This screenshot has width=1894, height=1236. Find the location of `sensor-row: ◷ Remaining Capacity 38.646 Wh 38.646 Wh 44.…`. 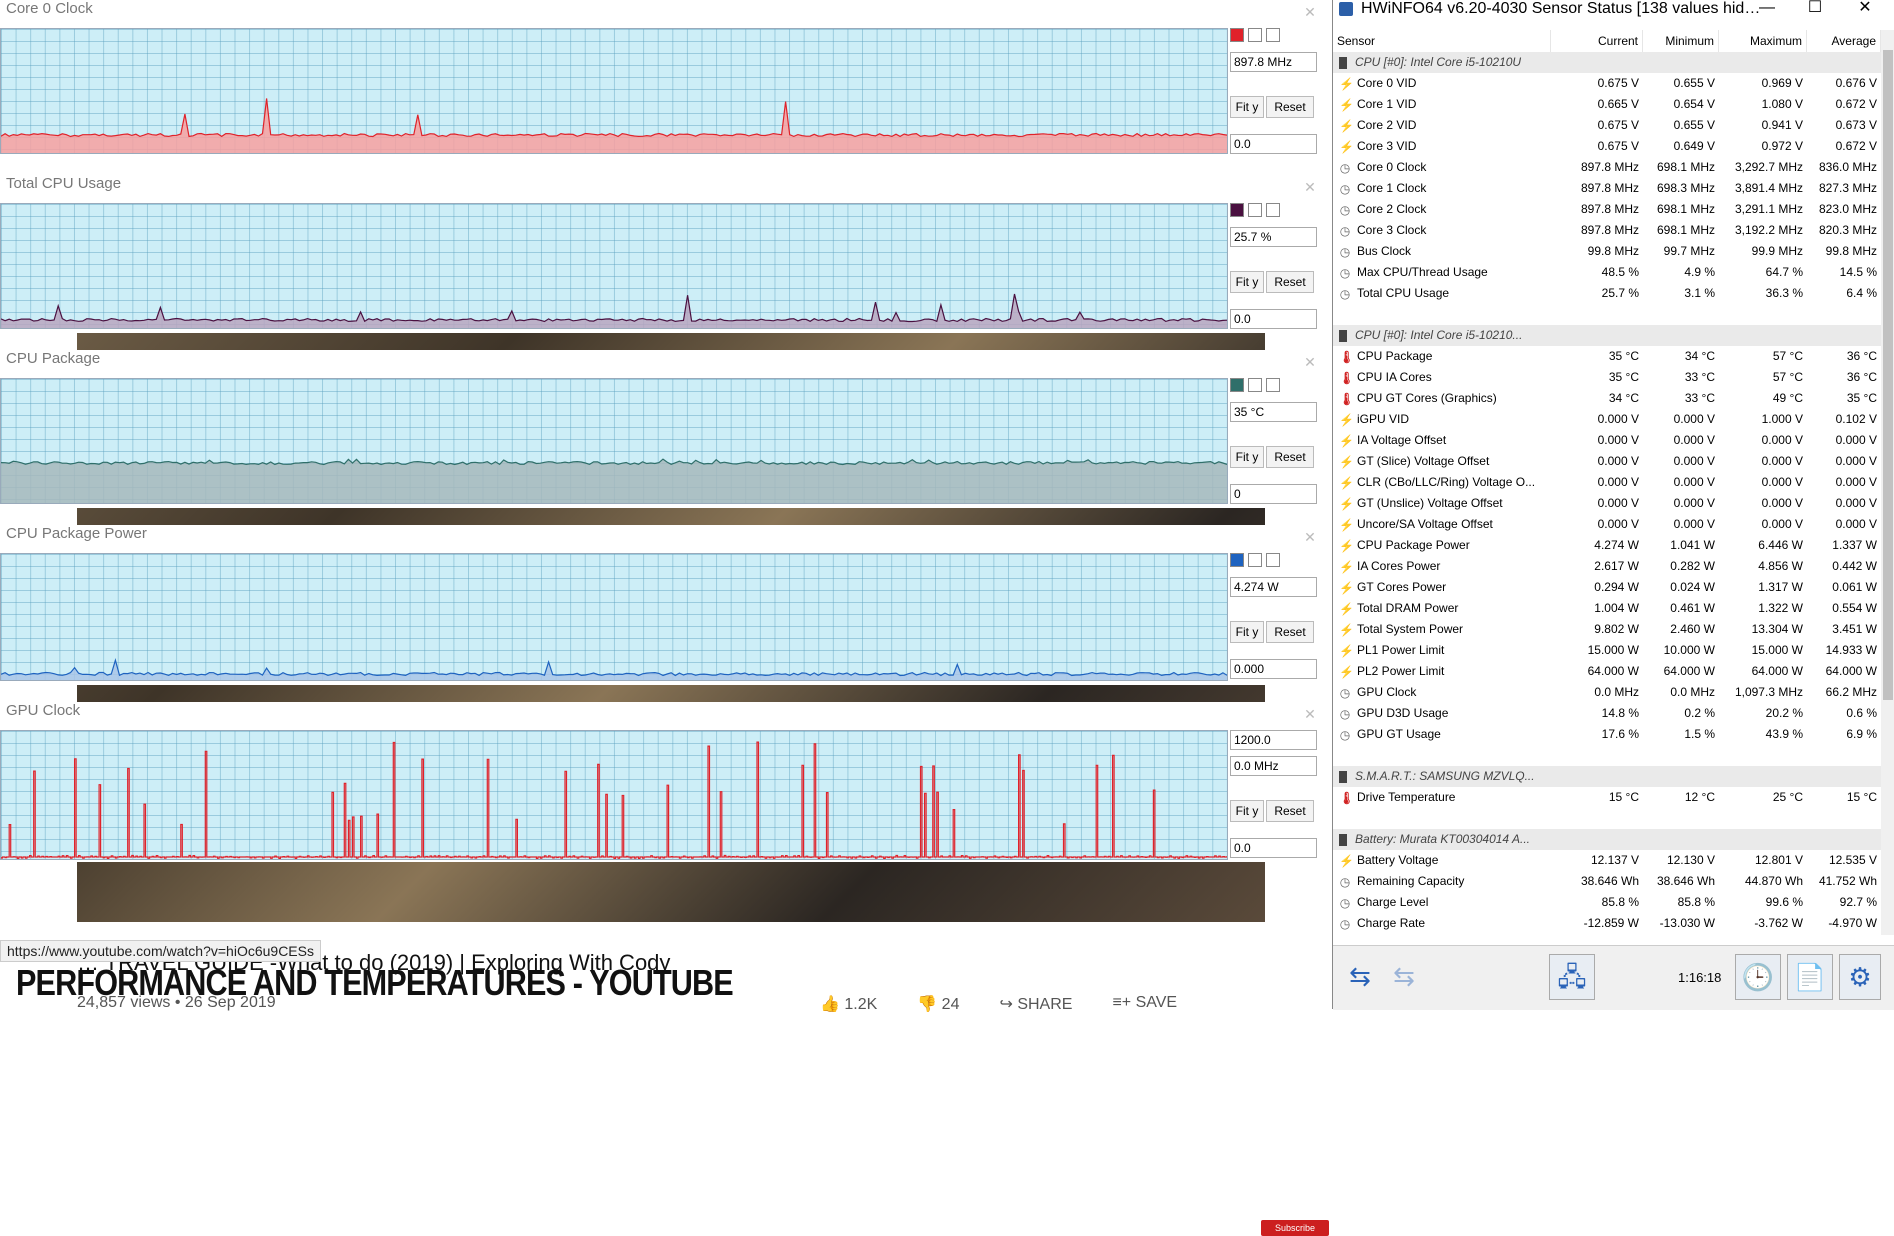

sensor-row: ◷ Remaining Capacity 38.646 Wh 38.646 Wh 44.… is located at coordinates (1607, 881).